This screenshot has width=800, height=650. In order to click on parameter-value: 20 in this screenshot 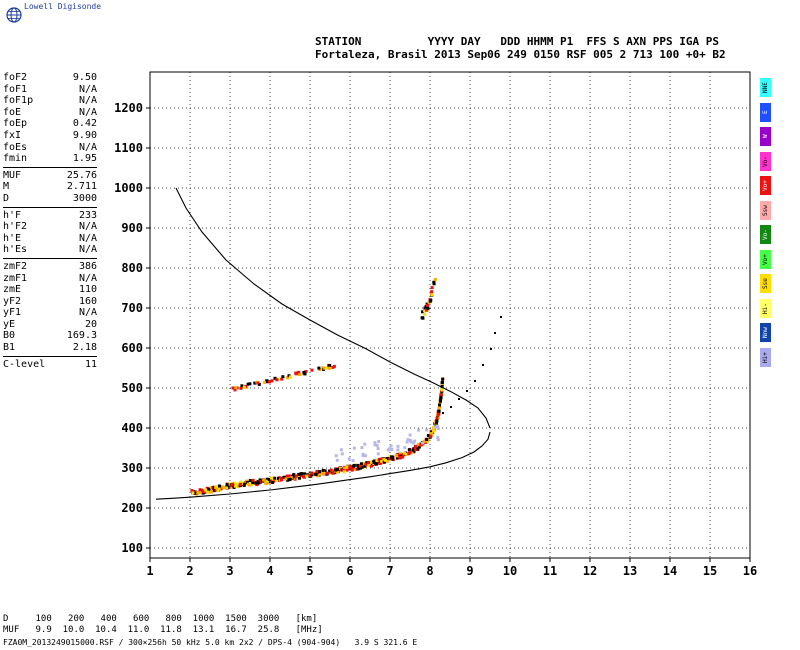, I will do `click(90, 324)`.